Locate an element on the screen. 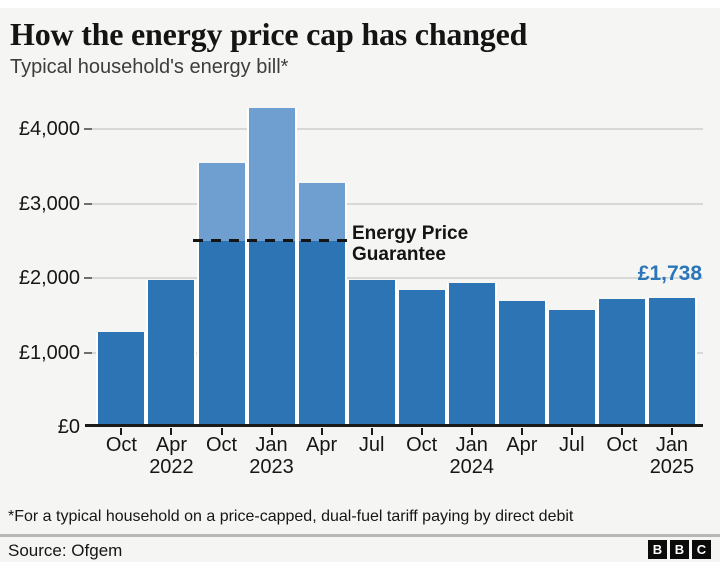 The image size is (720, 562). bar-oct-2022 is located at coordinates (221, 294).